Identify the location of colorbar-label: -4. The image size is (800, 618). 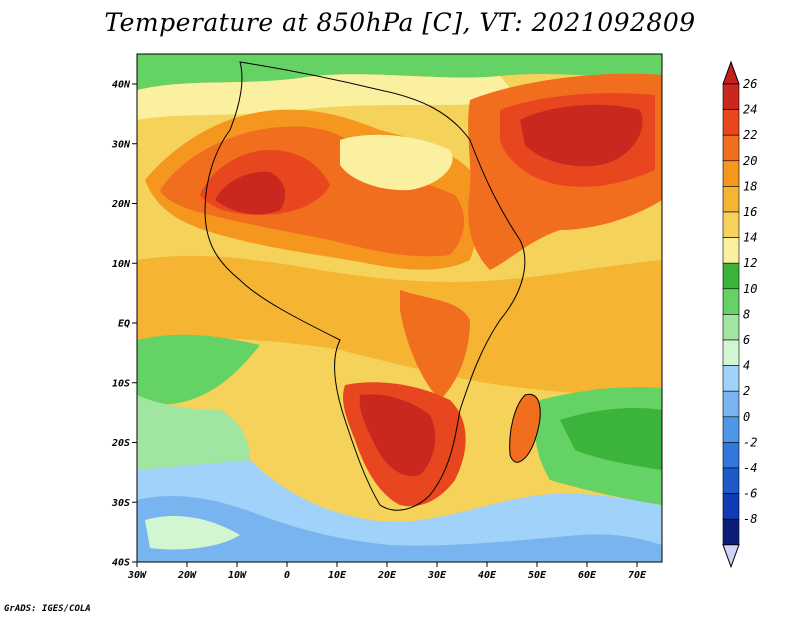
(750, 468).